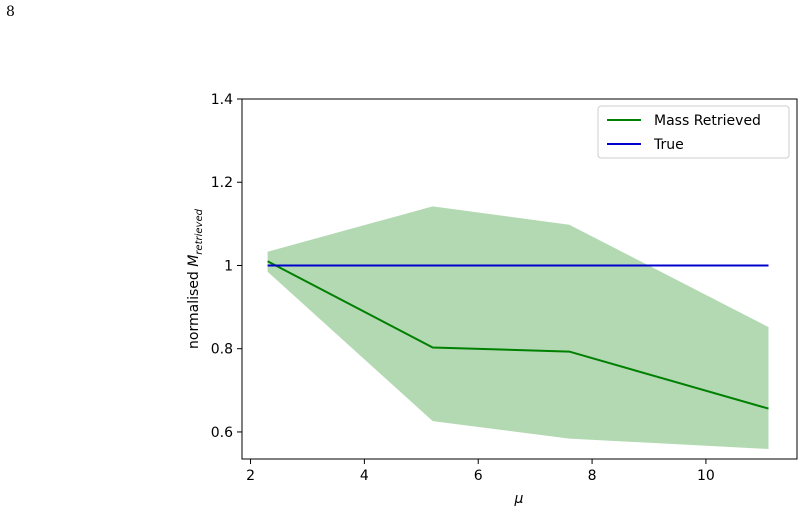 The width and height of the screenshot is (804, 531). I want to click on legend: Mass Retrieved True, so click(693, 132).